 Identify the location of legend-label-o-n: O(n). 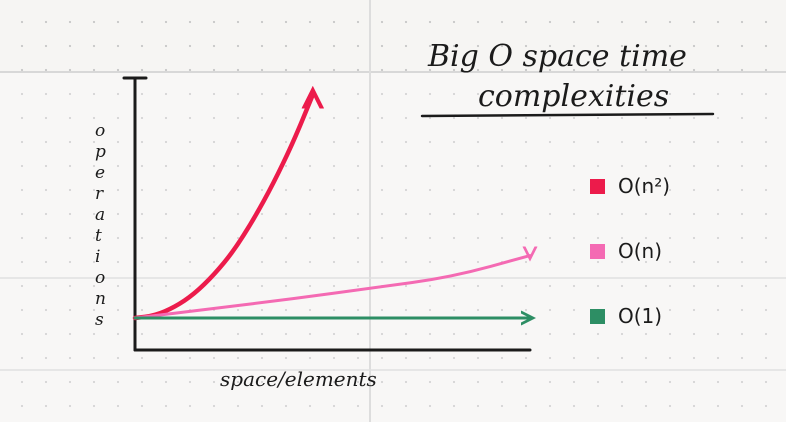
(640, 251).